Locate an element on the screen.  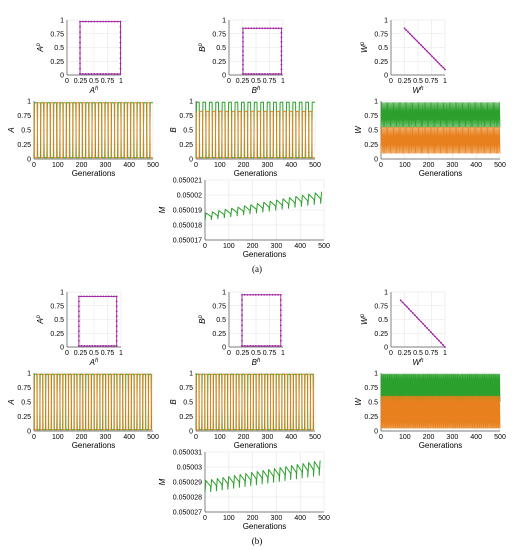
y-tick-label: 0.050029 is located at coordinates (187, 483).